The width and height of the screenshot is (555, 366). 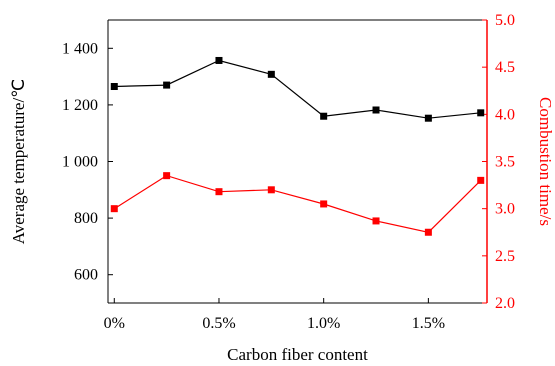 I want to click on x-tick-label: 0%, so click(x=114, y=323).